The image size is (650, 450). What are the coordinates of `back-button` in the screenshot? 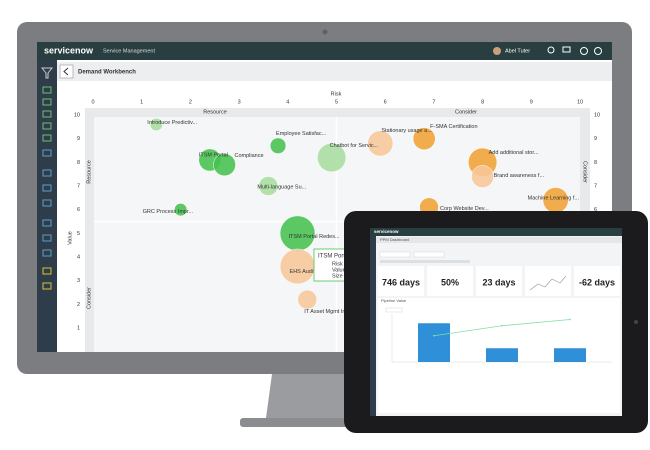 It's located at (66, 71).